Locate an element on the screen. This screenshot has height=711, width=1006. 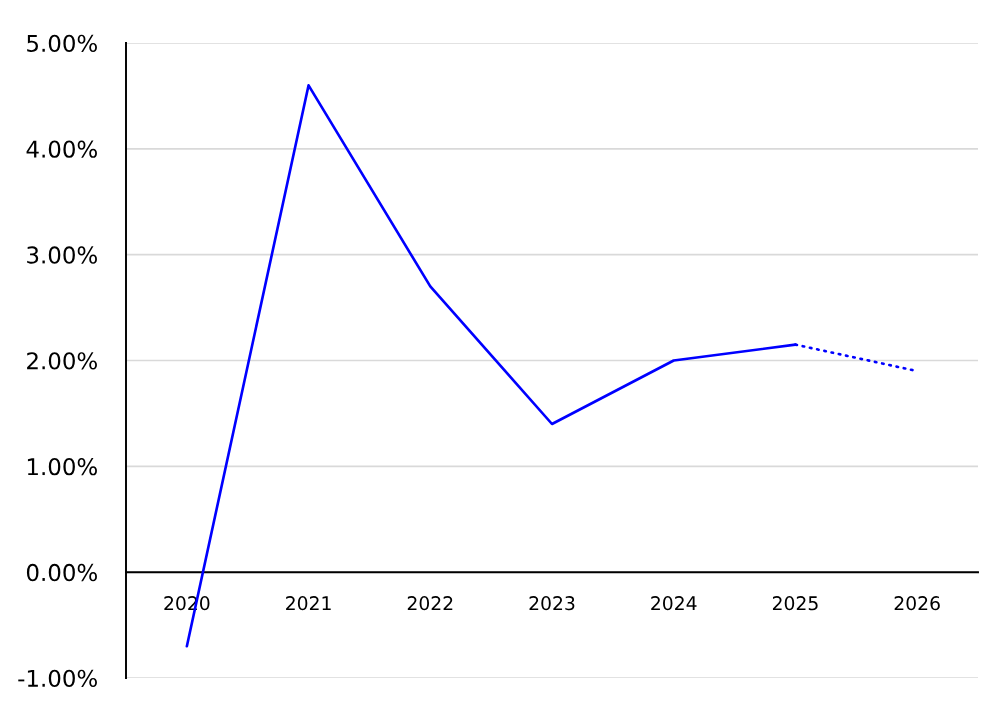
y-tick-label: 1.00% is located at coordinates (62, 467).